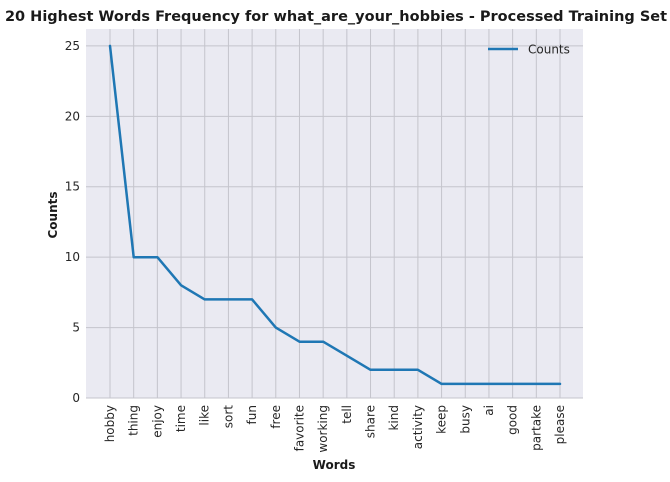 This screenshot has width=670, height=482. What do you see at coordinates (110, 423) in the screenshot?
I see `x-tick-label: hobby` at bounding box center [110, 423].